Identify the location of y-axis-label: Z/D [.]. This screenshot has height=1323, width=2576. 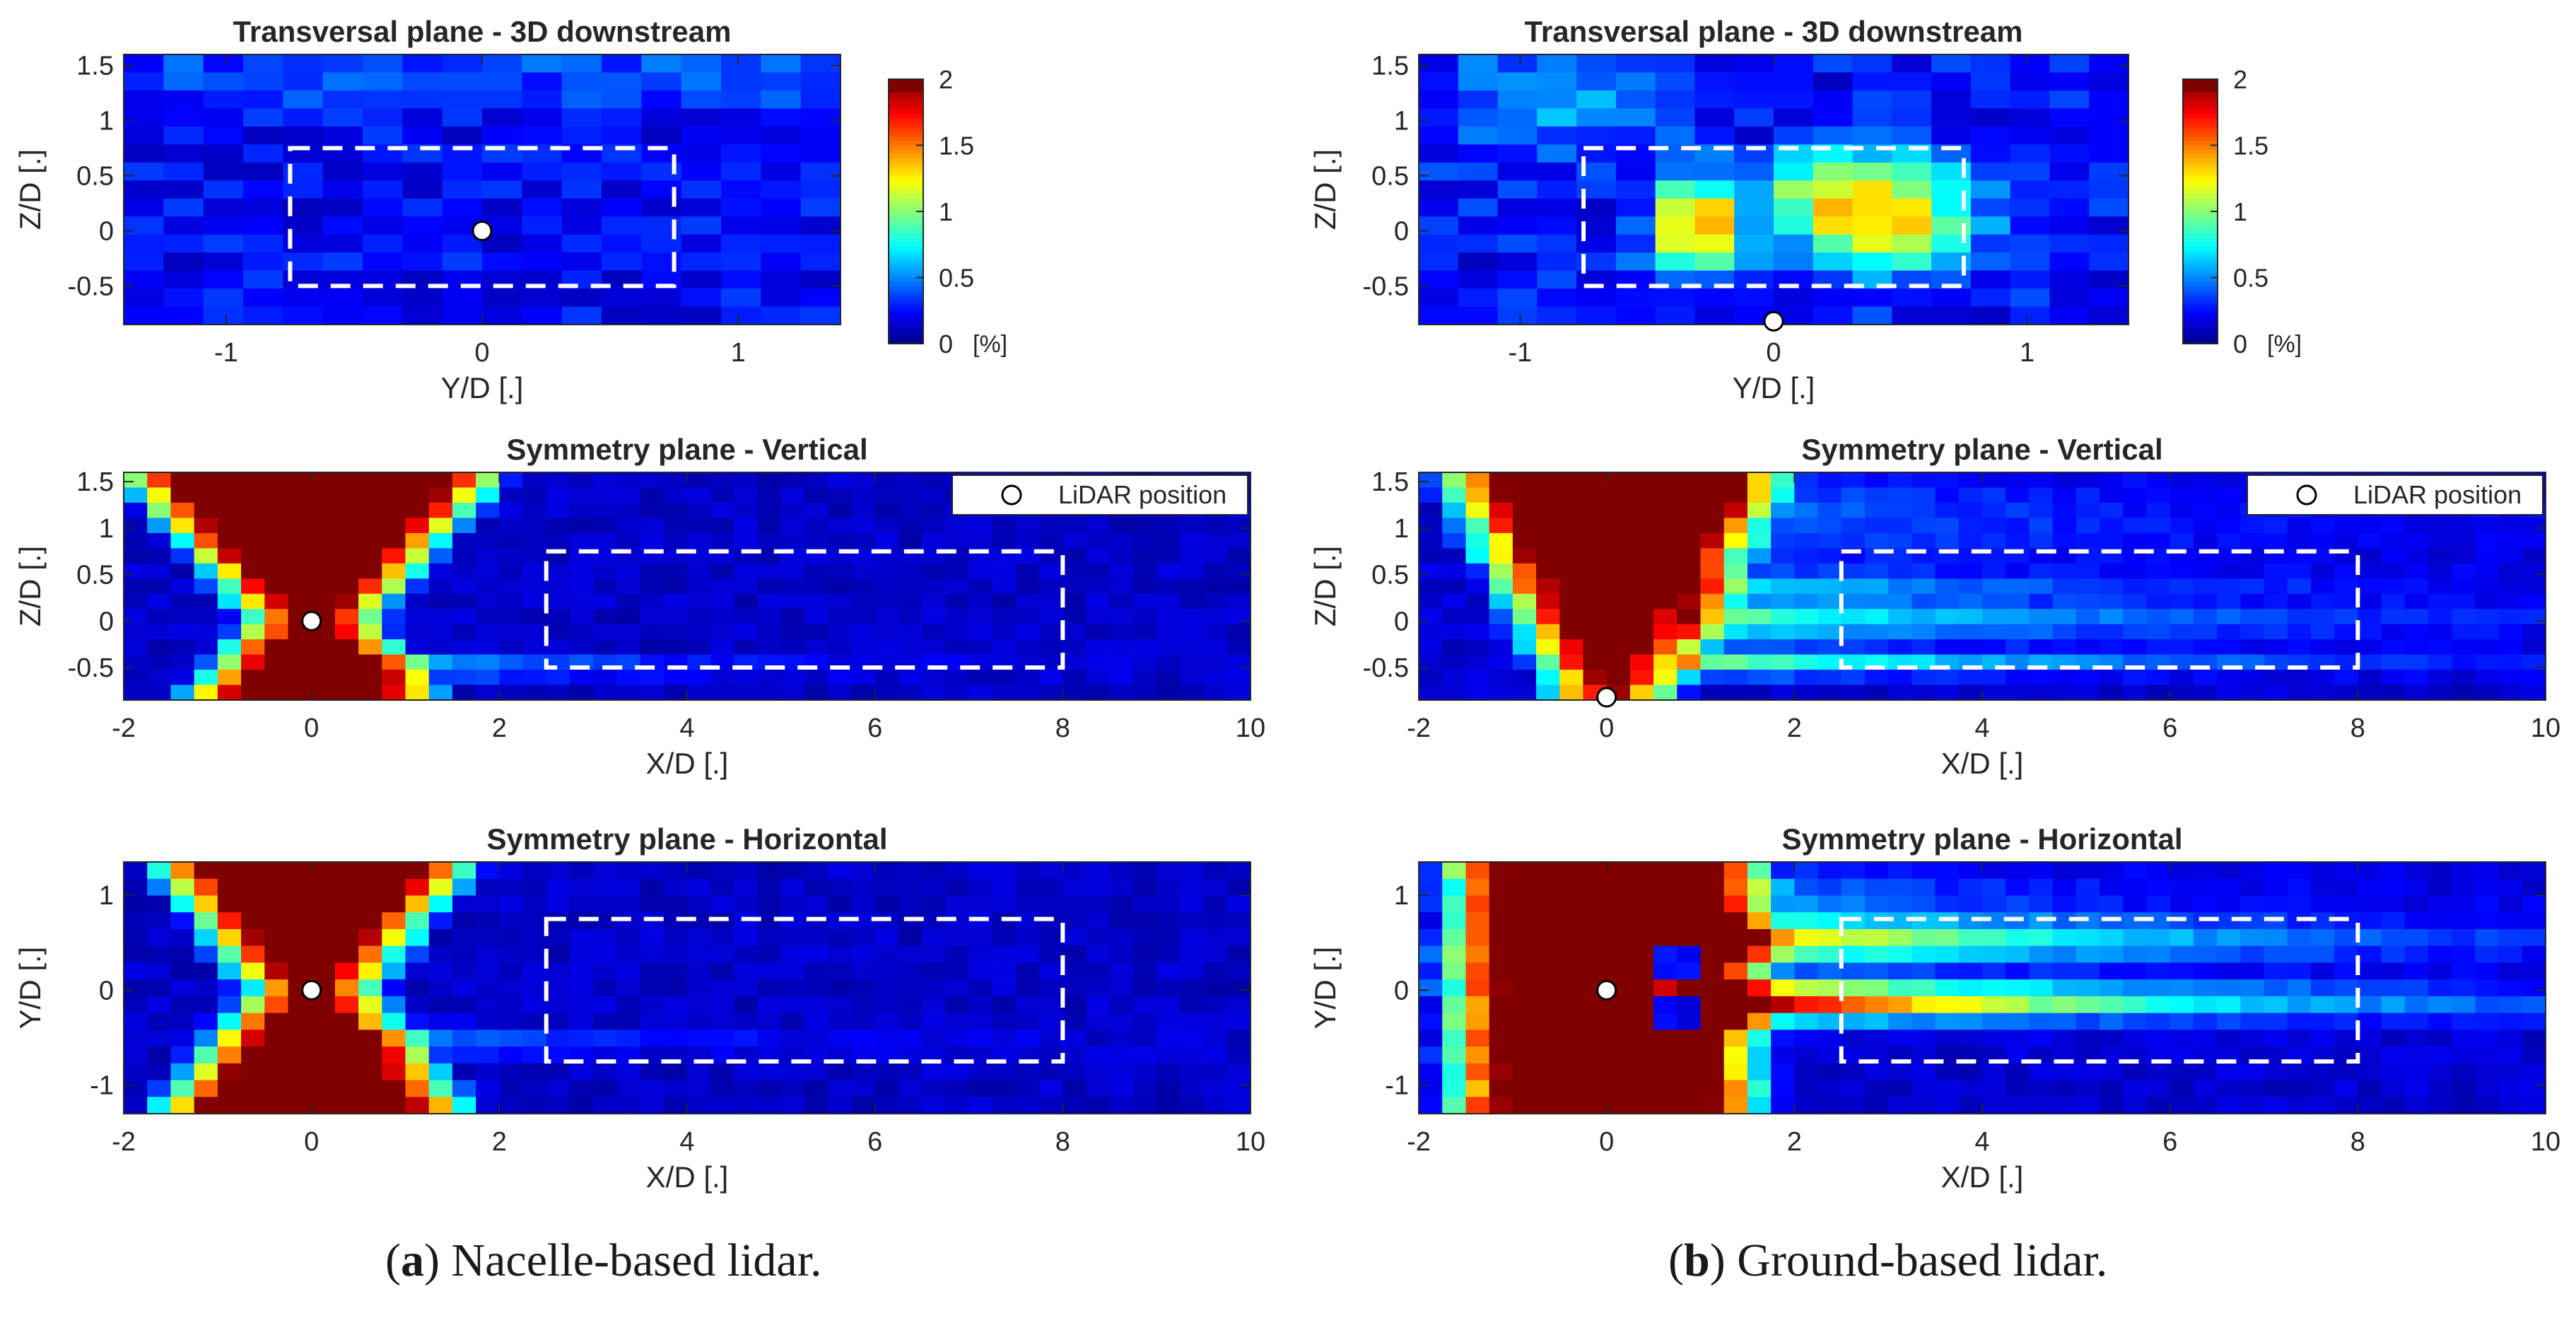
(30, 189).